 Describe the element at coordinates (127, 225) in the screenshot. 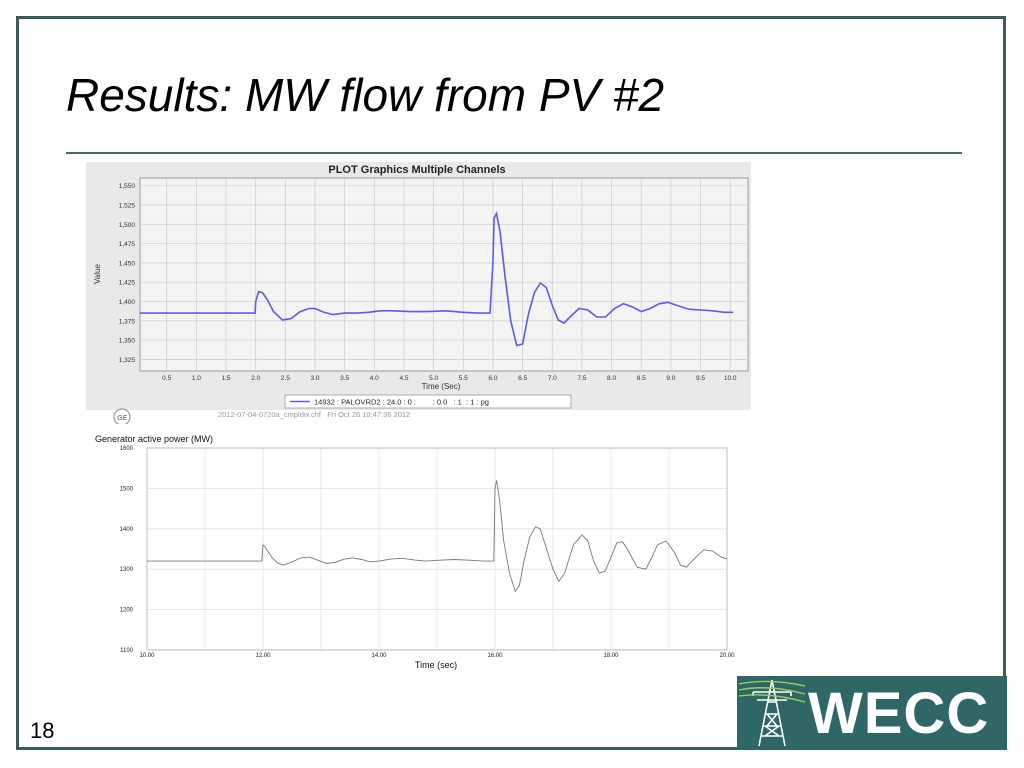

I see `chart1-y-tick-label: 1,500` at that location.